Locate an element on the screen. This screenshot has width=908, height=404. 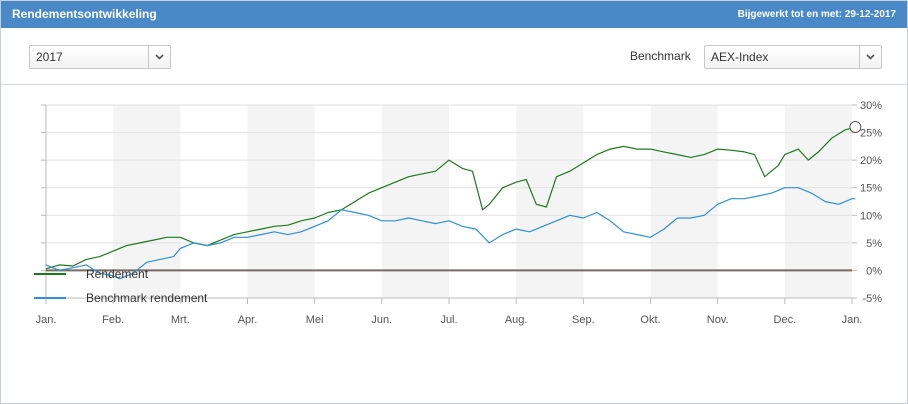
legend-label-rendement: Rendement is located at coordinates (117, 274).